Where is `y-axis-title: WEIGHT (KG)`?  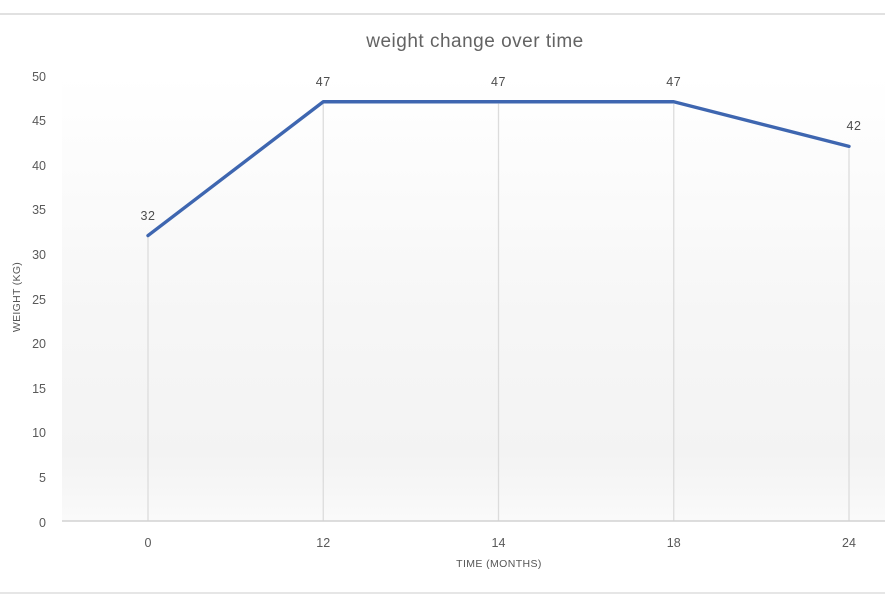 y-axis-title: WEIGHT (KG) is located at coordinates (17, 297).